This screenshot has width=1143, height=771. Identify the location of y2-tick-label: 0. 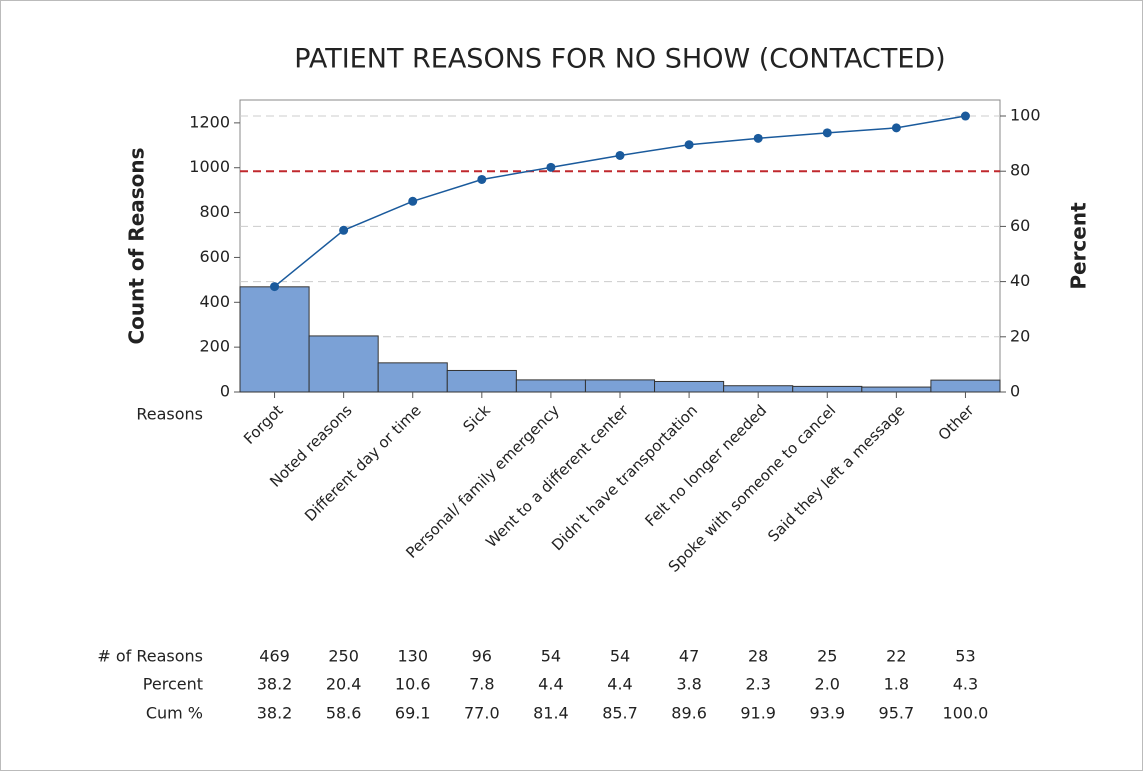
(1015, 391).